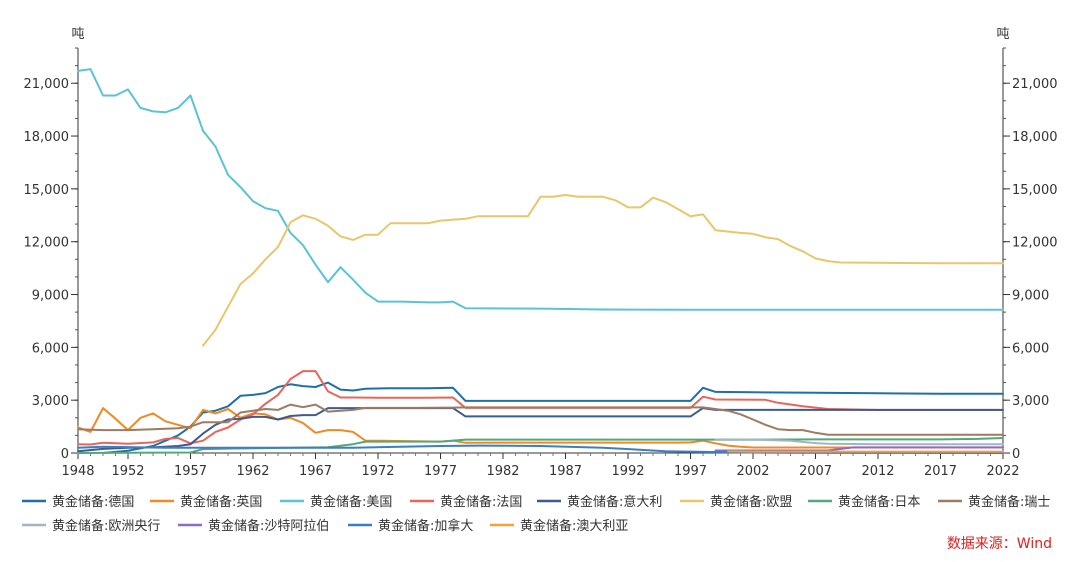  What do you see at coordinates (1002, 471) in the screenshot?
I see `x-tick-label: 2022` at bounding box center [1002, 471].